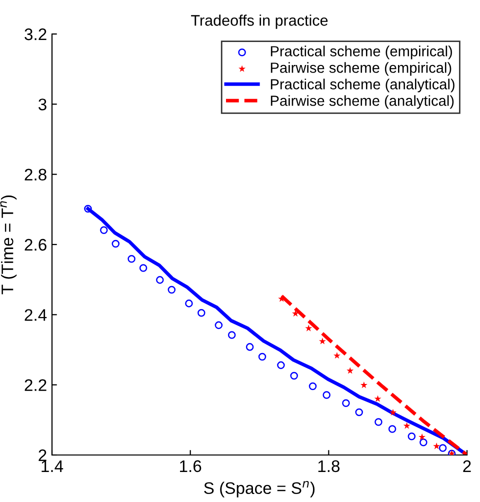  I want to click on legend-label: Practical scheme (empirical), so click(361, 53).